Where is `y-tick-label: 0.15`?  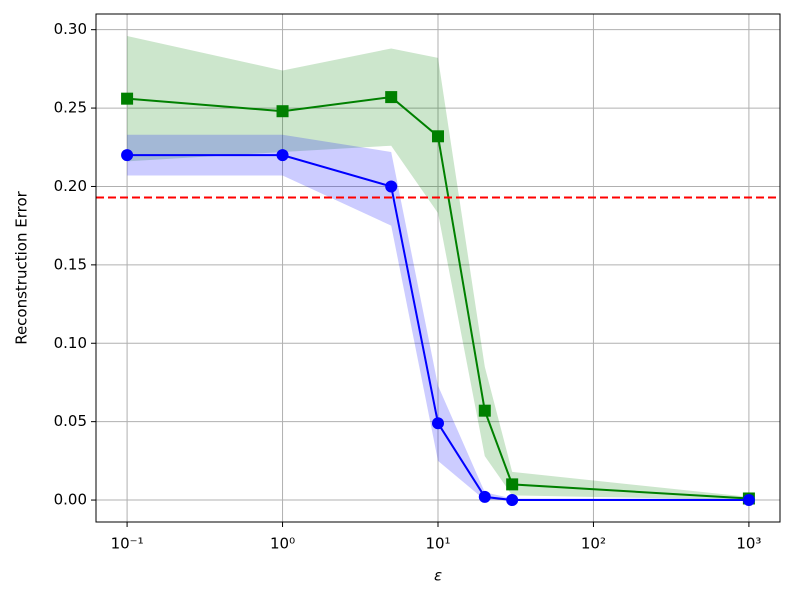
y-tick-label: 0.15 is located at coordinates (70, 264).